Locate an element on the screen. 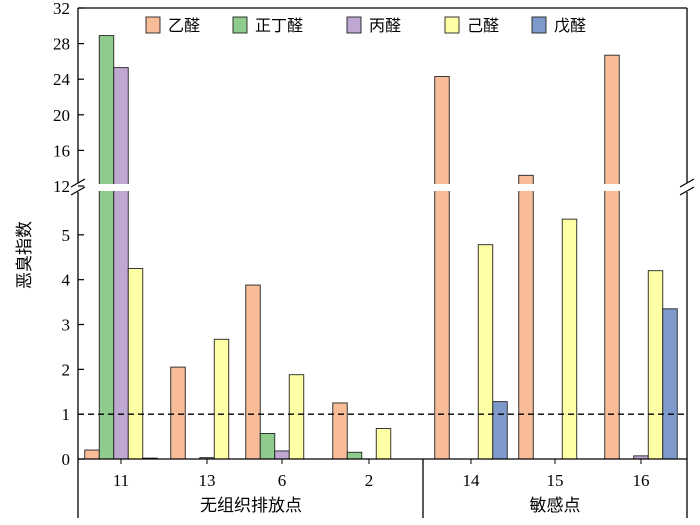 This screenshot has height=525, width=700. y-tick-label-0: 0 is located at coordinates (66, 459).